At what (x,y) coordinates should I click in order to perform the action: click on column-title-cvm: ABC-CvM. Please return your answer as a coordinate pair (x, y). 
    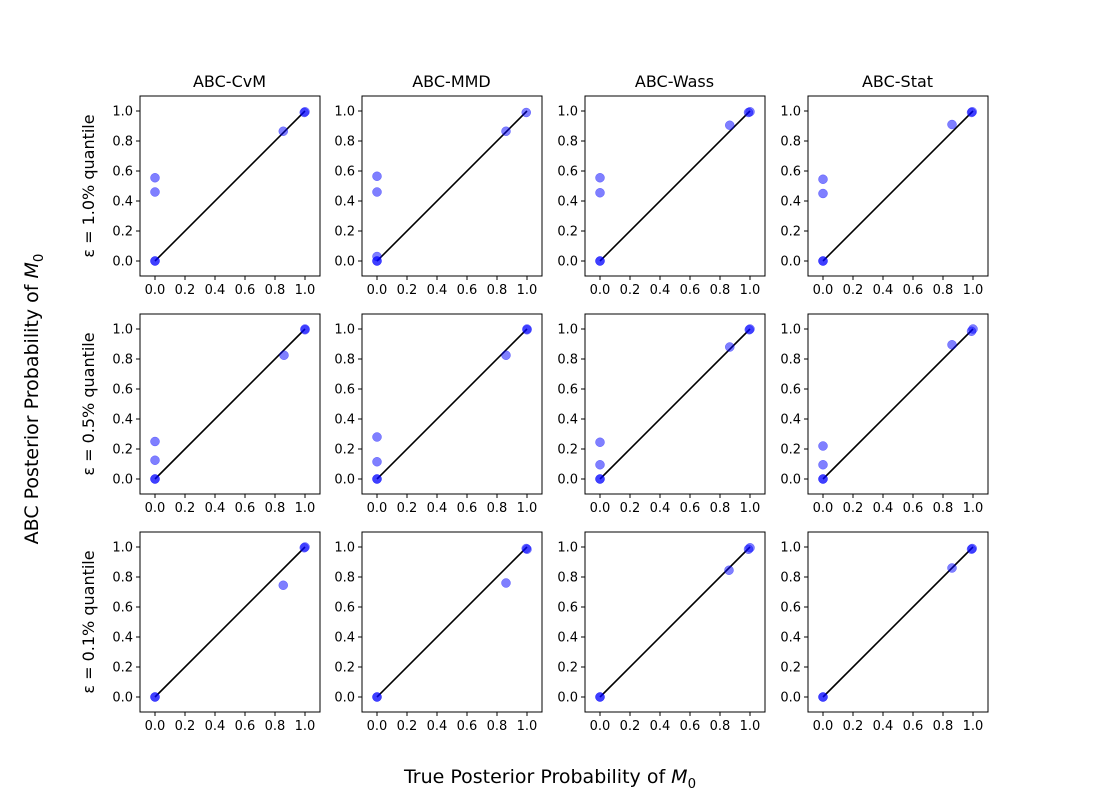
    Looking at the image, I should click on (229, 81).